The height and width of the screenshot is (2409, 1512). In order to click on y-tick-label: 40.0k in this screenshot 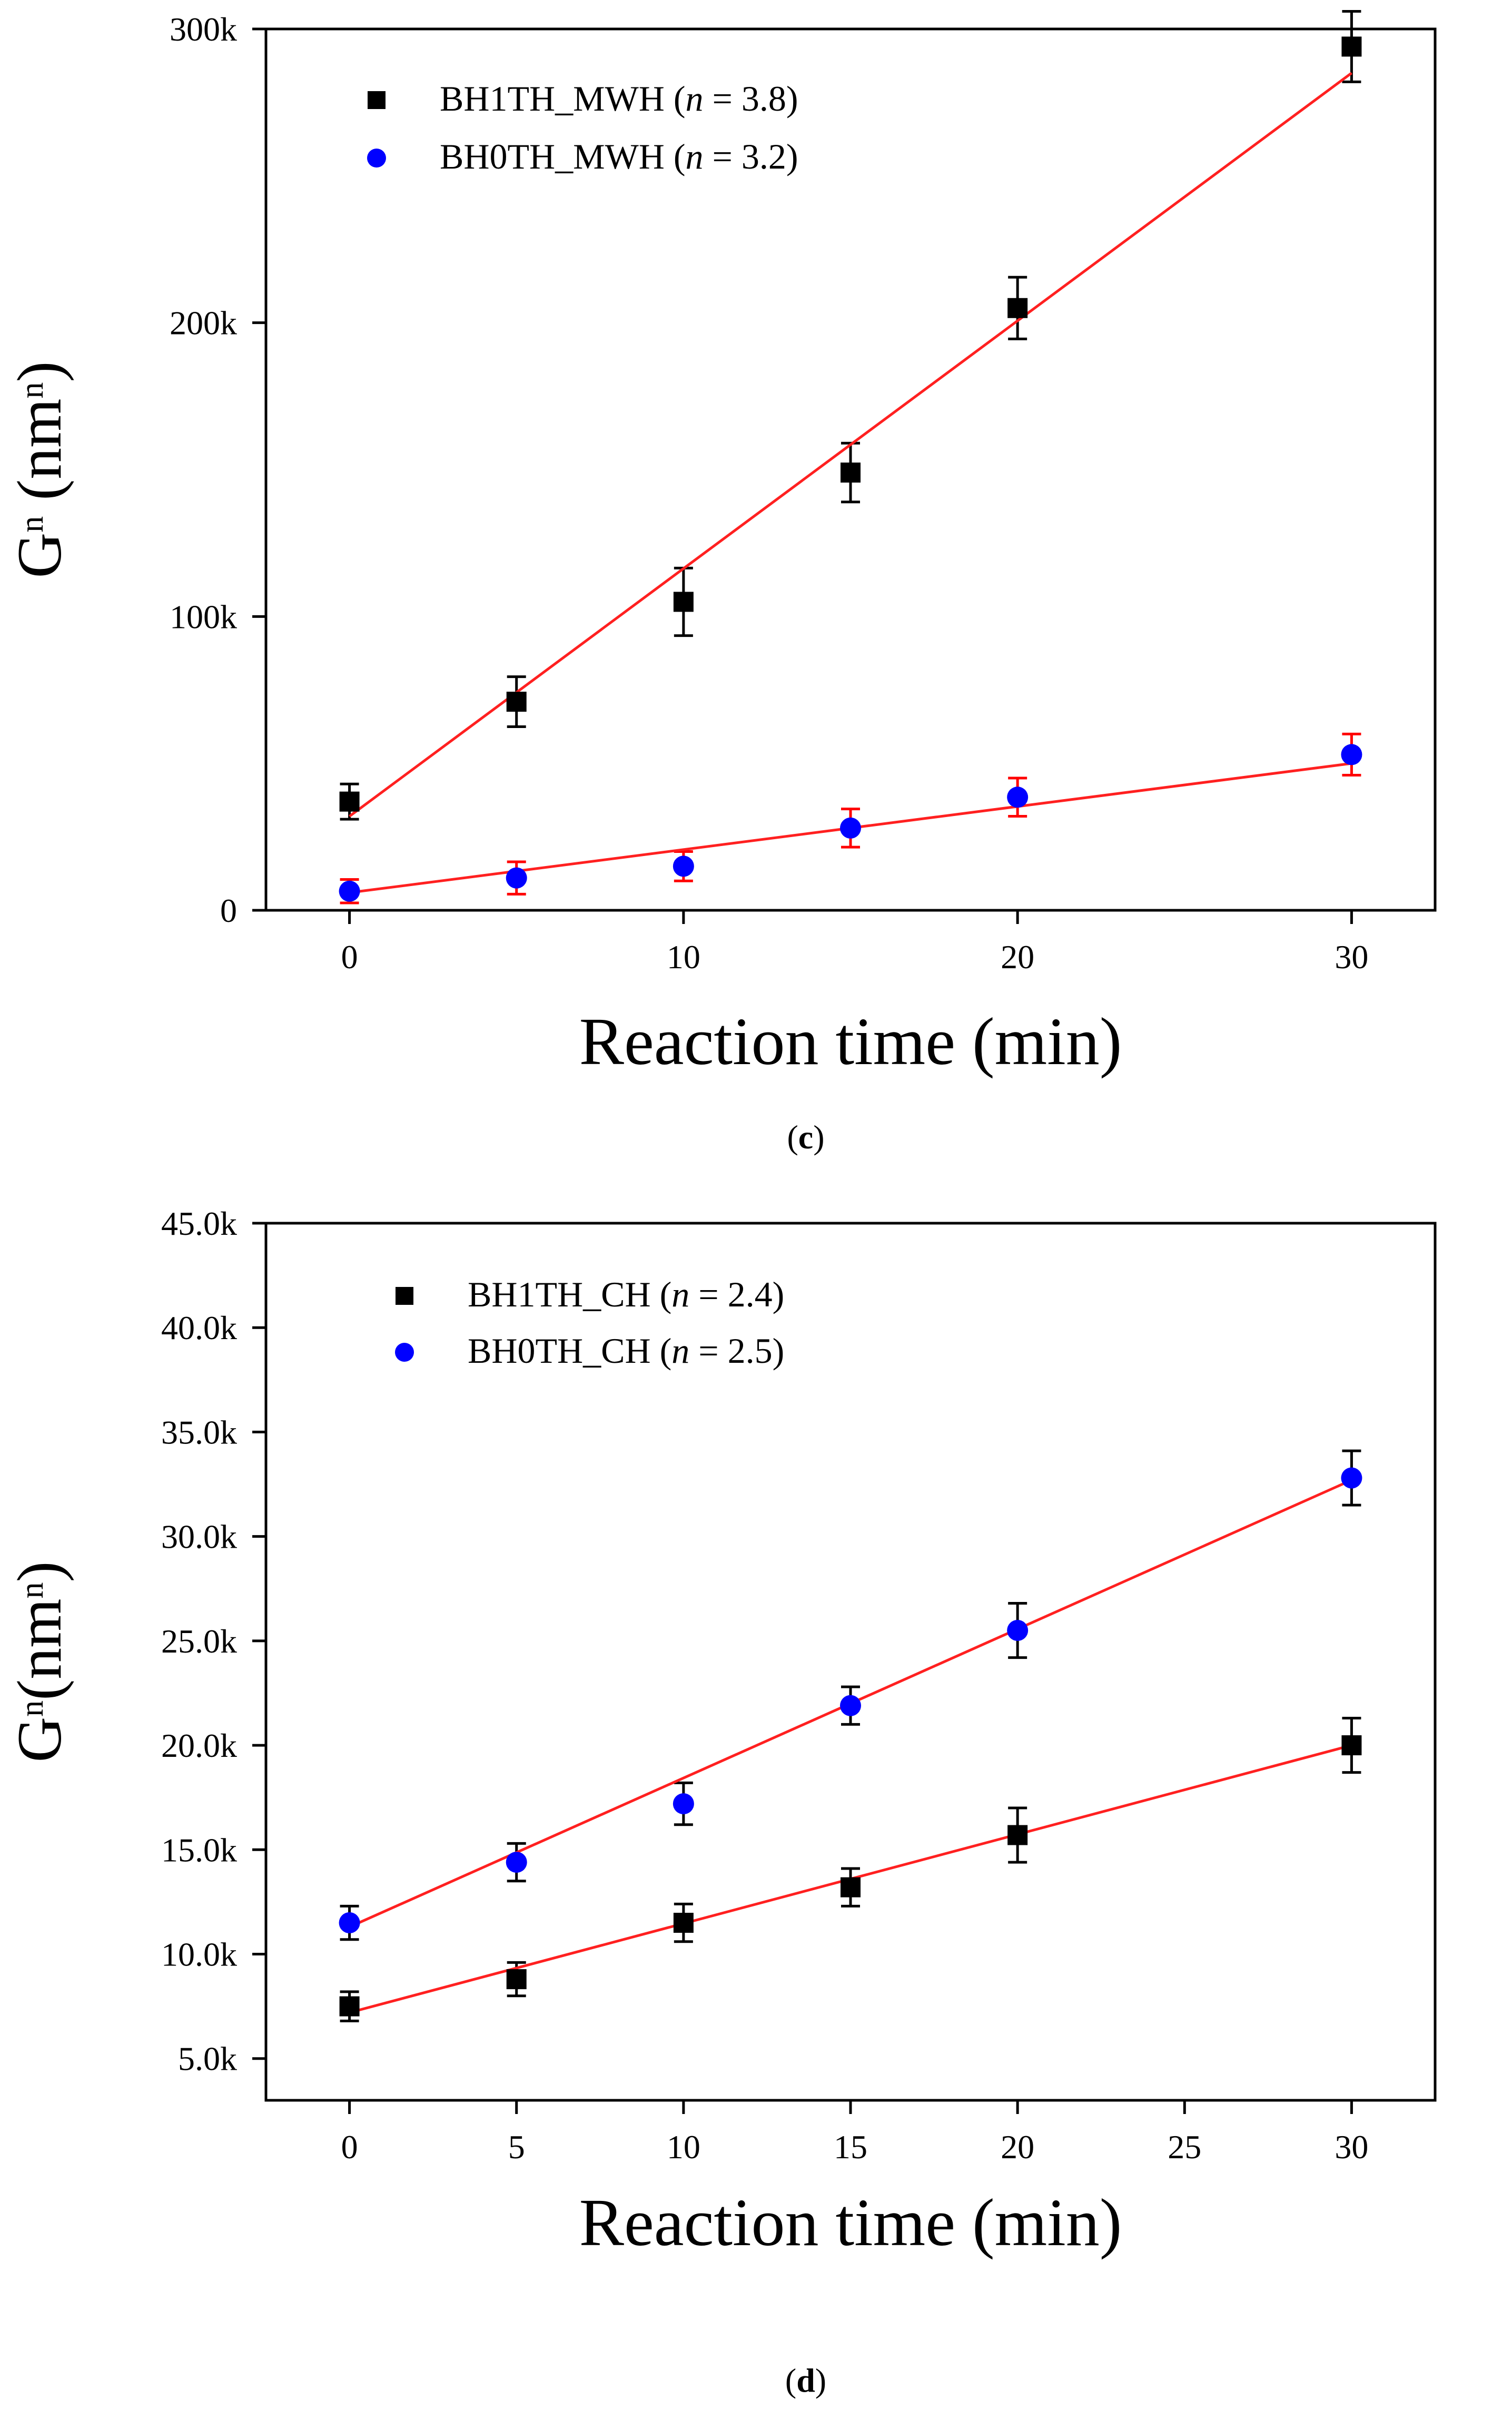, I will do `click(199, 1327)`.